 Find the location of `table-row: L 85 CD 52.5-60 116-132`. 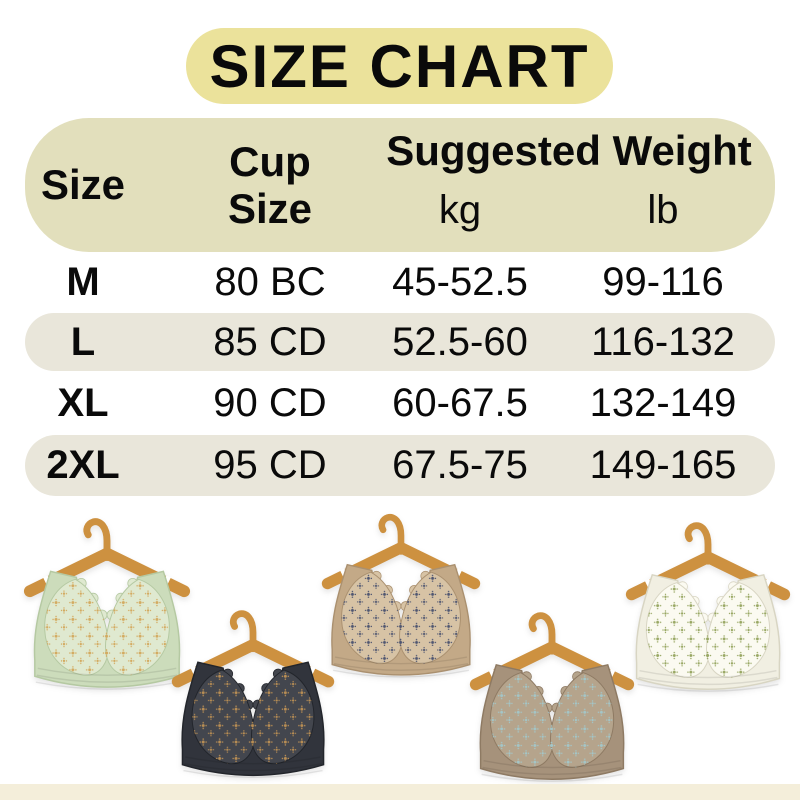

table-row: L 85 CD 52.5-60 116-132 is located at coordinates (400, 342).